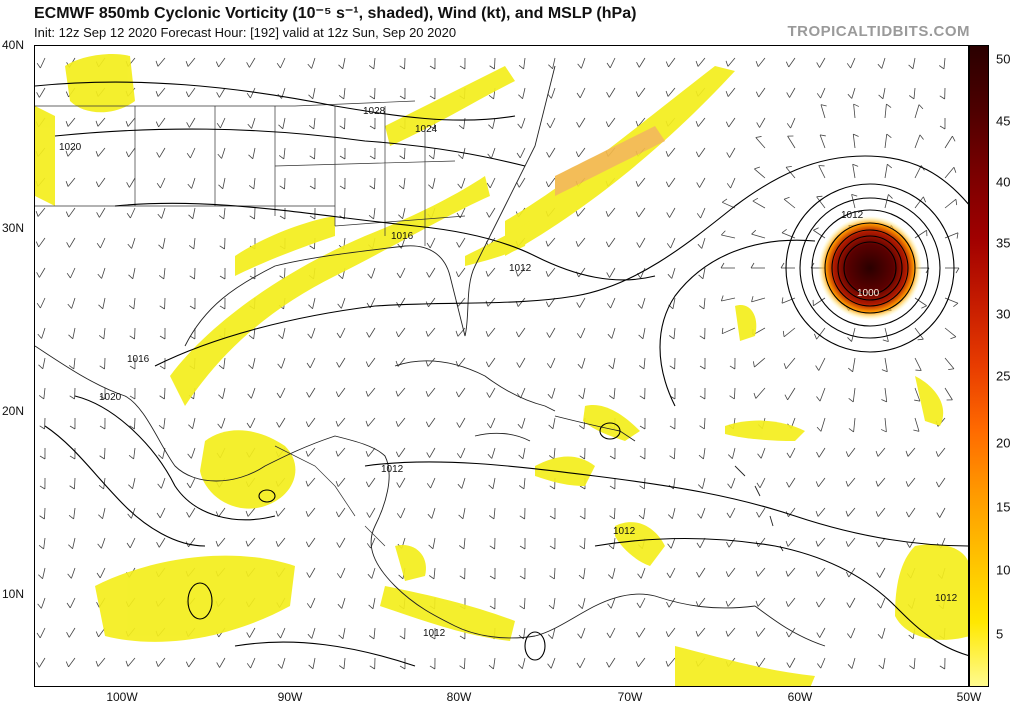 This screenshot has height=706, width=1024. Describe the element at coordinates (1003, 570) in the screenshot. I see `colorbar-label: 10` at that location.